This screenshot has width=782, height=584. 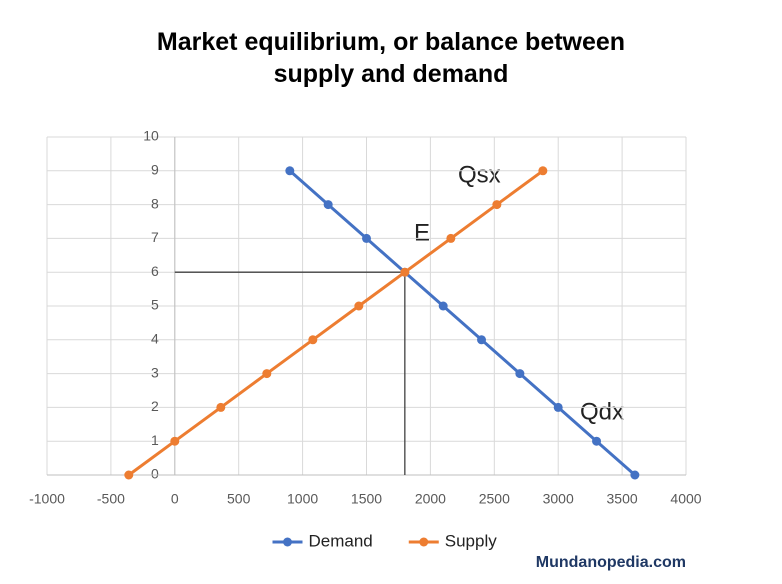 I want to click on y-tick-label: 8, so click(x=155, y=203).